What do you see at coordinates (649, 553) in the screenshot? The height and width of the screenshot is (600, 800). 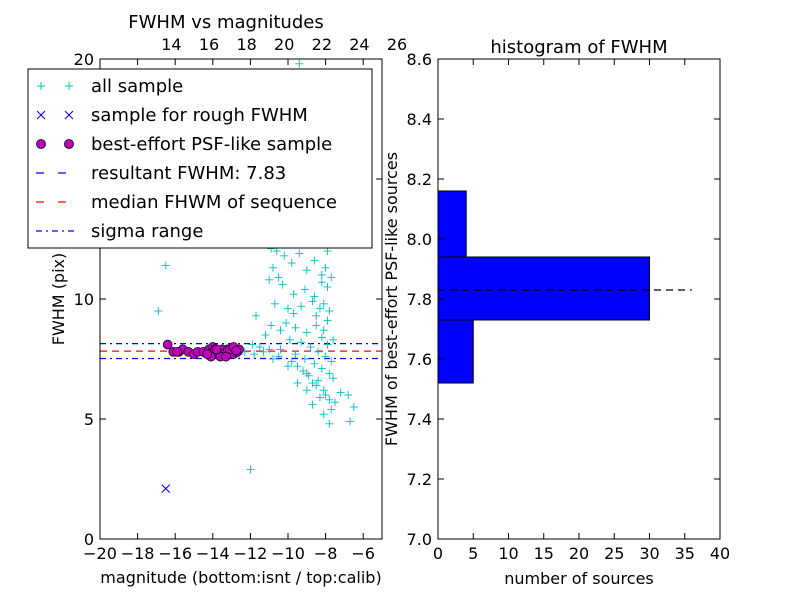 I see `x-tick-label: 30` at bounding box center [649, 553].